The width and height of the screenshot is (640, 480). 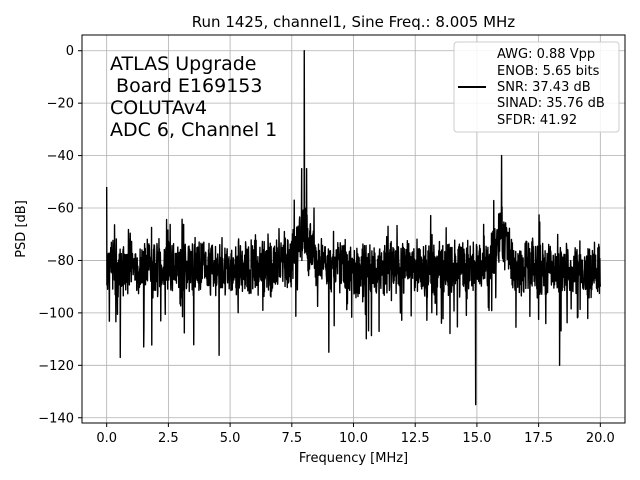 I want to click on x-tick-label: 15.0, so click(x=476, y=438).